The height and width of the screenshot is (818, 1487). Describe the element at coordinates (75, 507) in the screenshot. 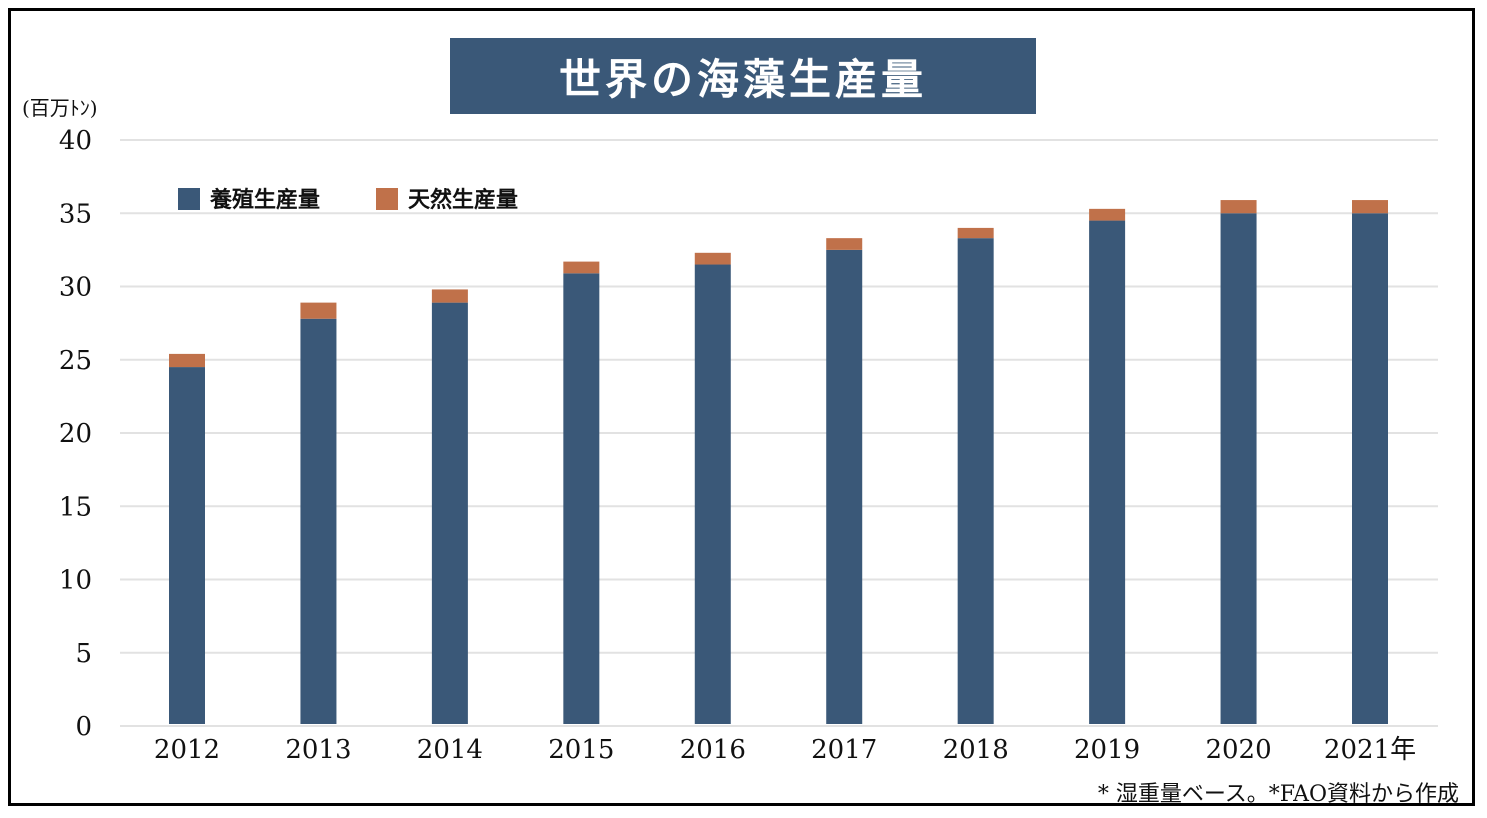

I see `y-tick-label: 15` at that location.